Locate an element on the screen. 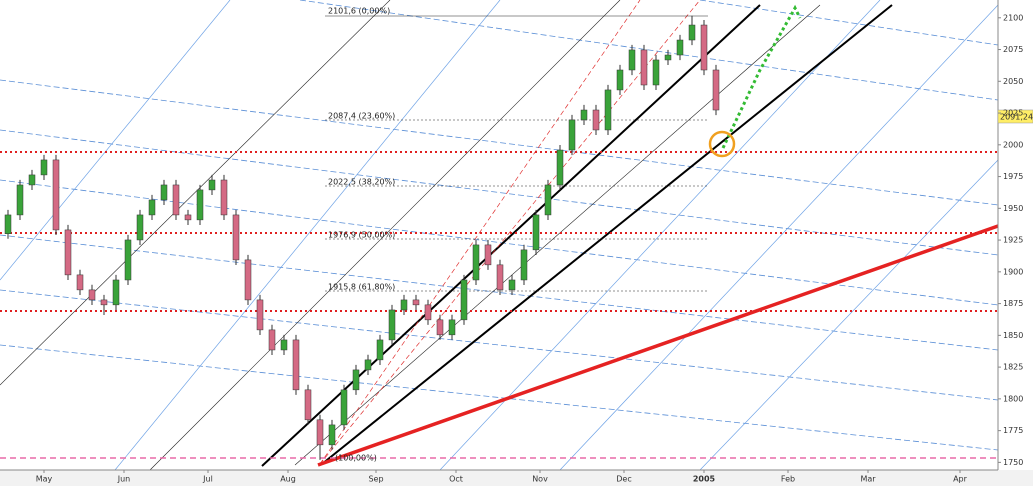  fib-label: 1915,8 (61,80%) is located at coordinates (361, 287).